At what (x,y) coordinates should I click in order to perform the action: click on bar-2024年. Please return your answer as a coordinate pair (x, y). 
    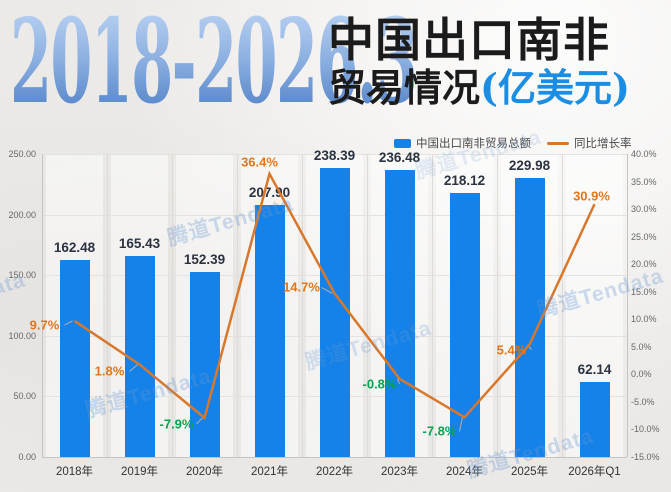
    Looking at the image, I should click on (464, 324).